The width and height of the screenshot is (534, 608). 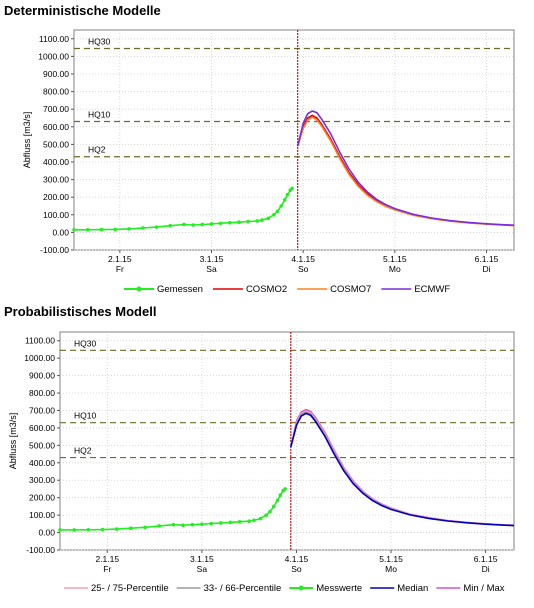 I want to click on x-tick-label-date: 5.1.15, so click(x=391, y=559).